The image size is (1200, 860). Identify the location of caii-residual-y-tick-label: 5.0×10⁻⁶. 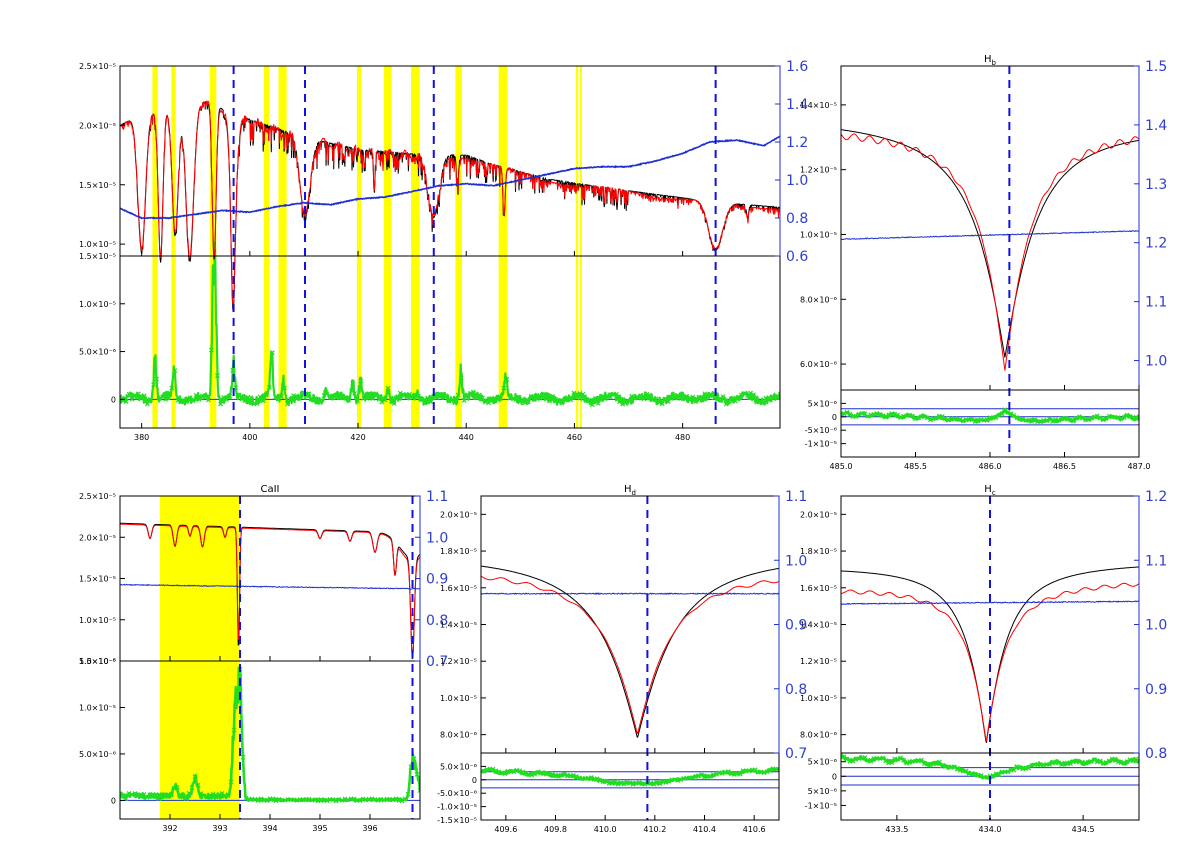
(97, 754).